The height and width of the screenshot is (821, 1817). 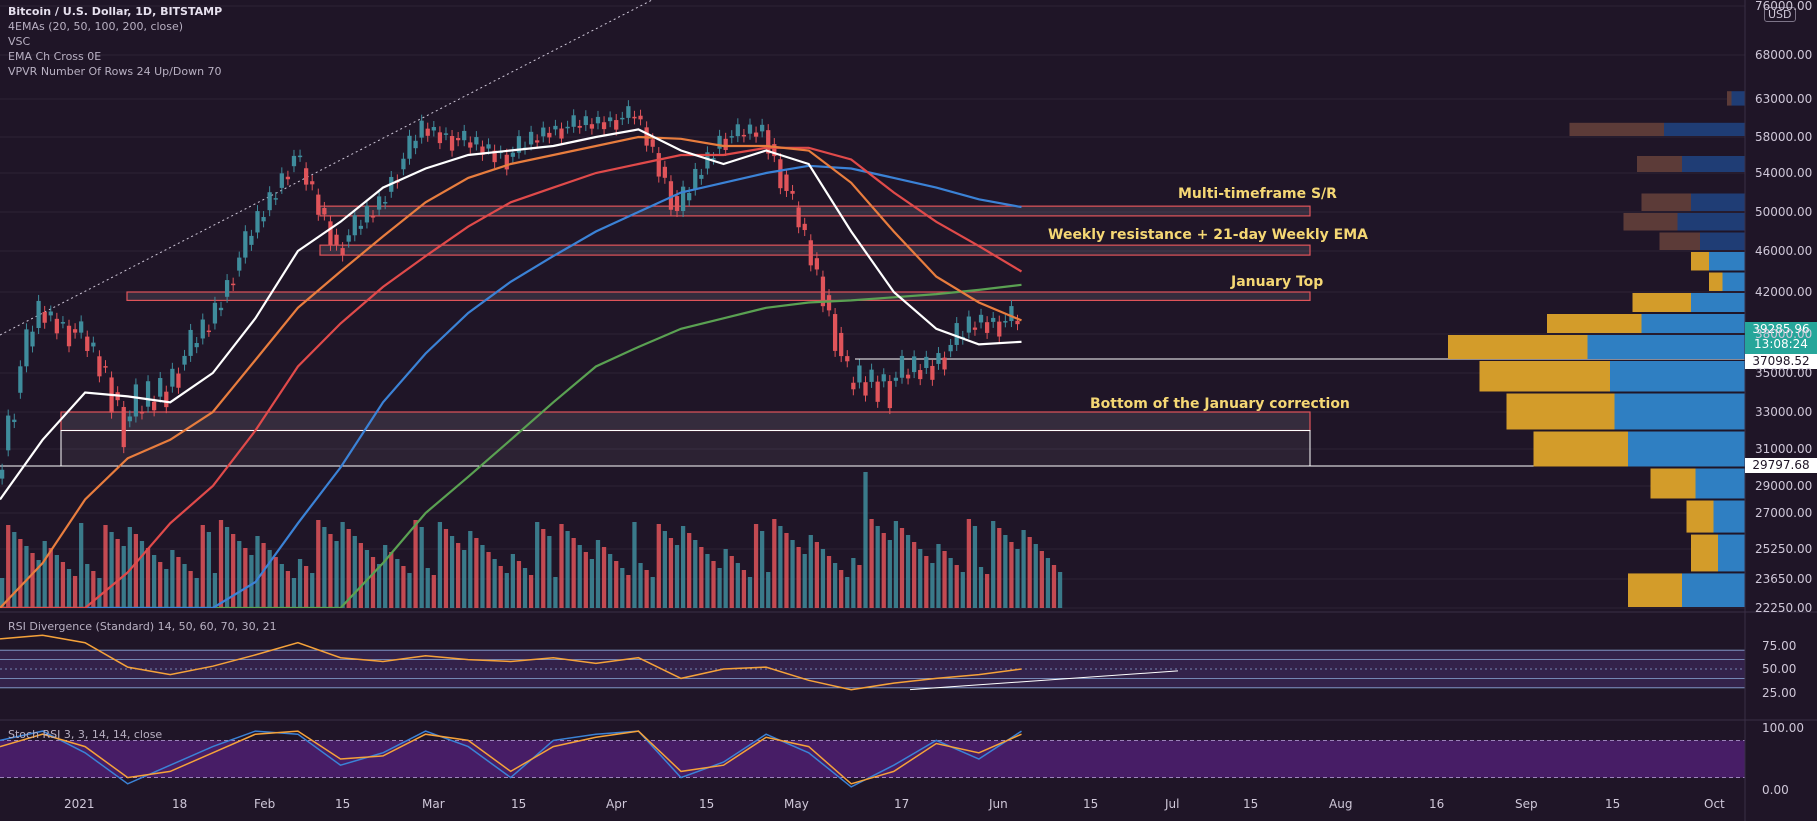 What do you see at coordinates (1784, 212) in the screenshot?
I see `y-tick-label: 50000.00` at bounding box center [1784, 212].